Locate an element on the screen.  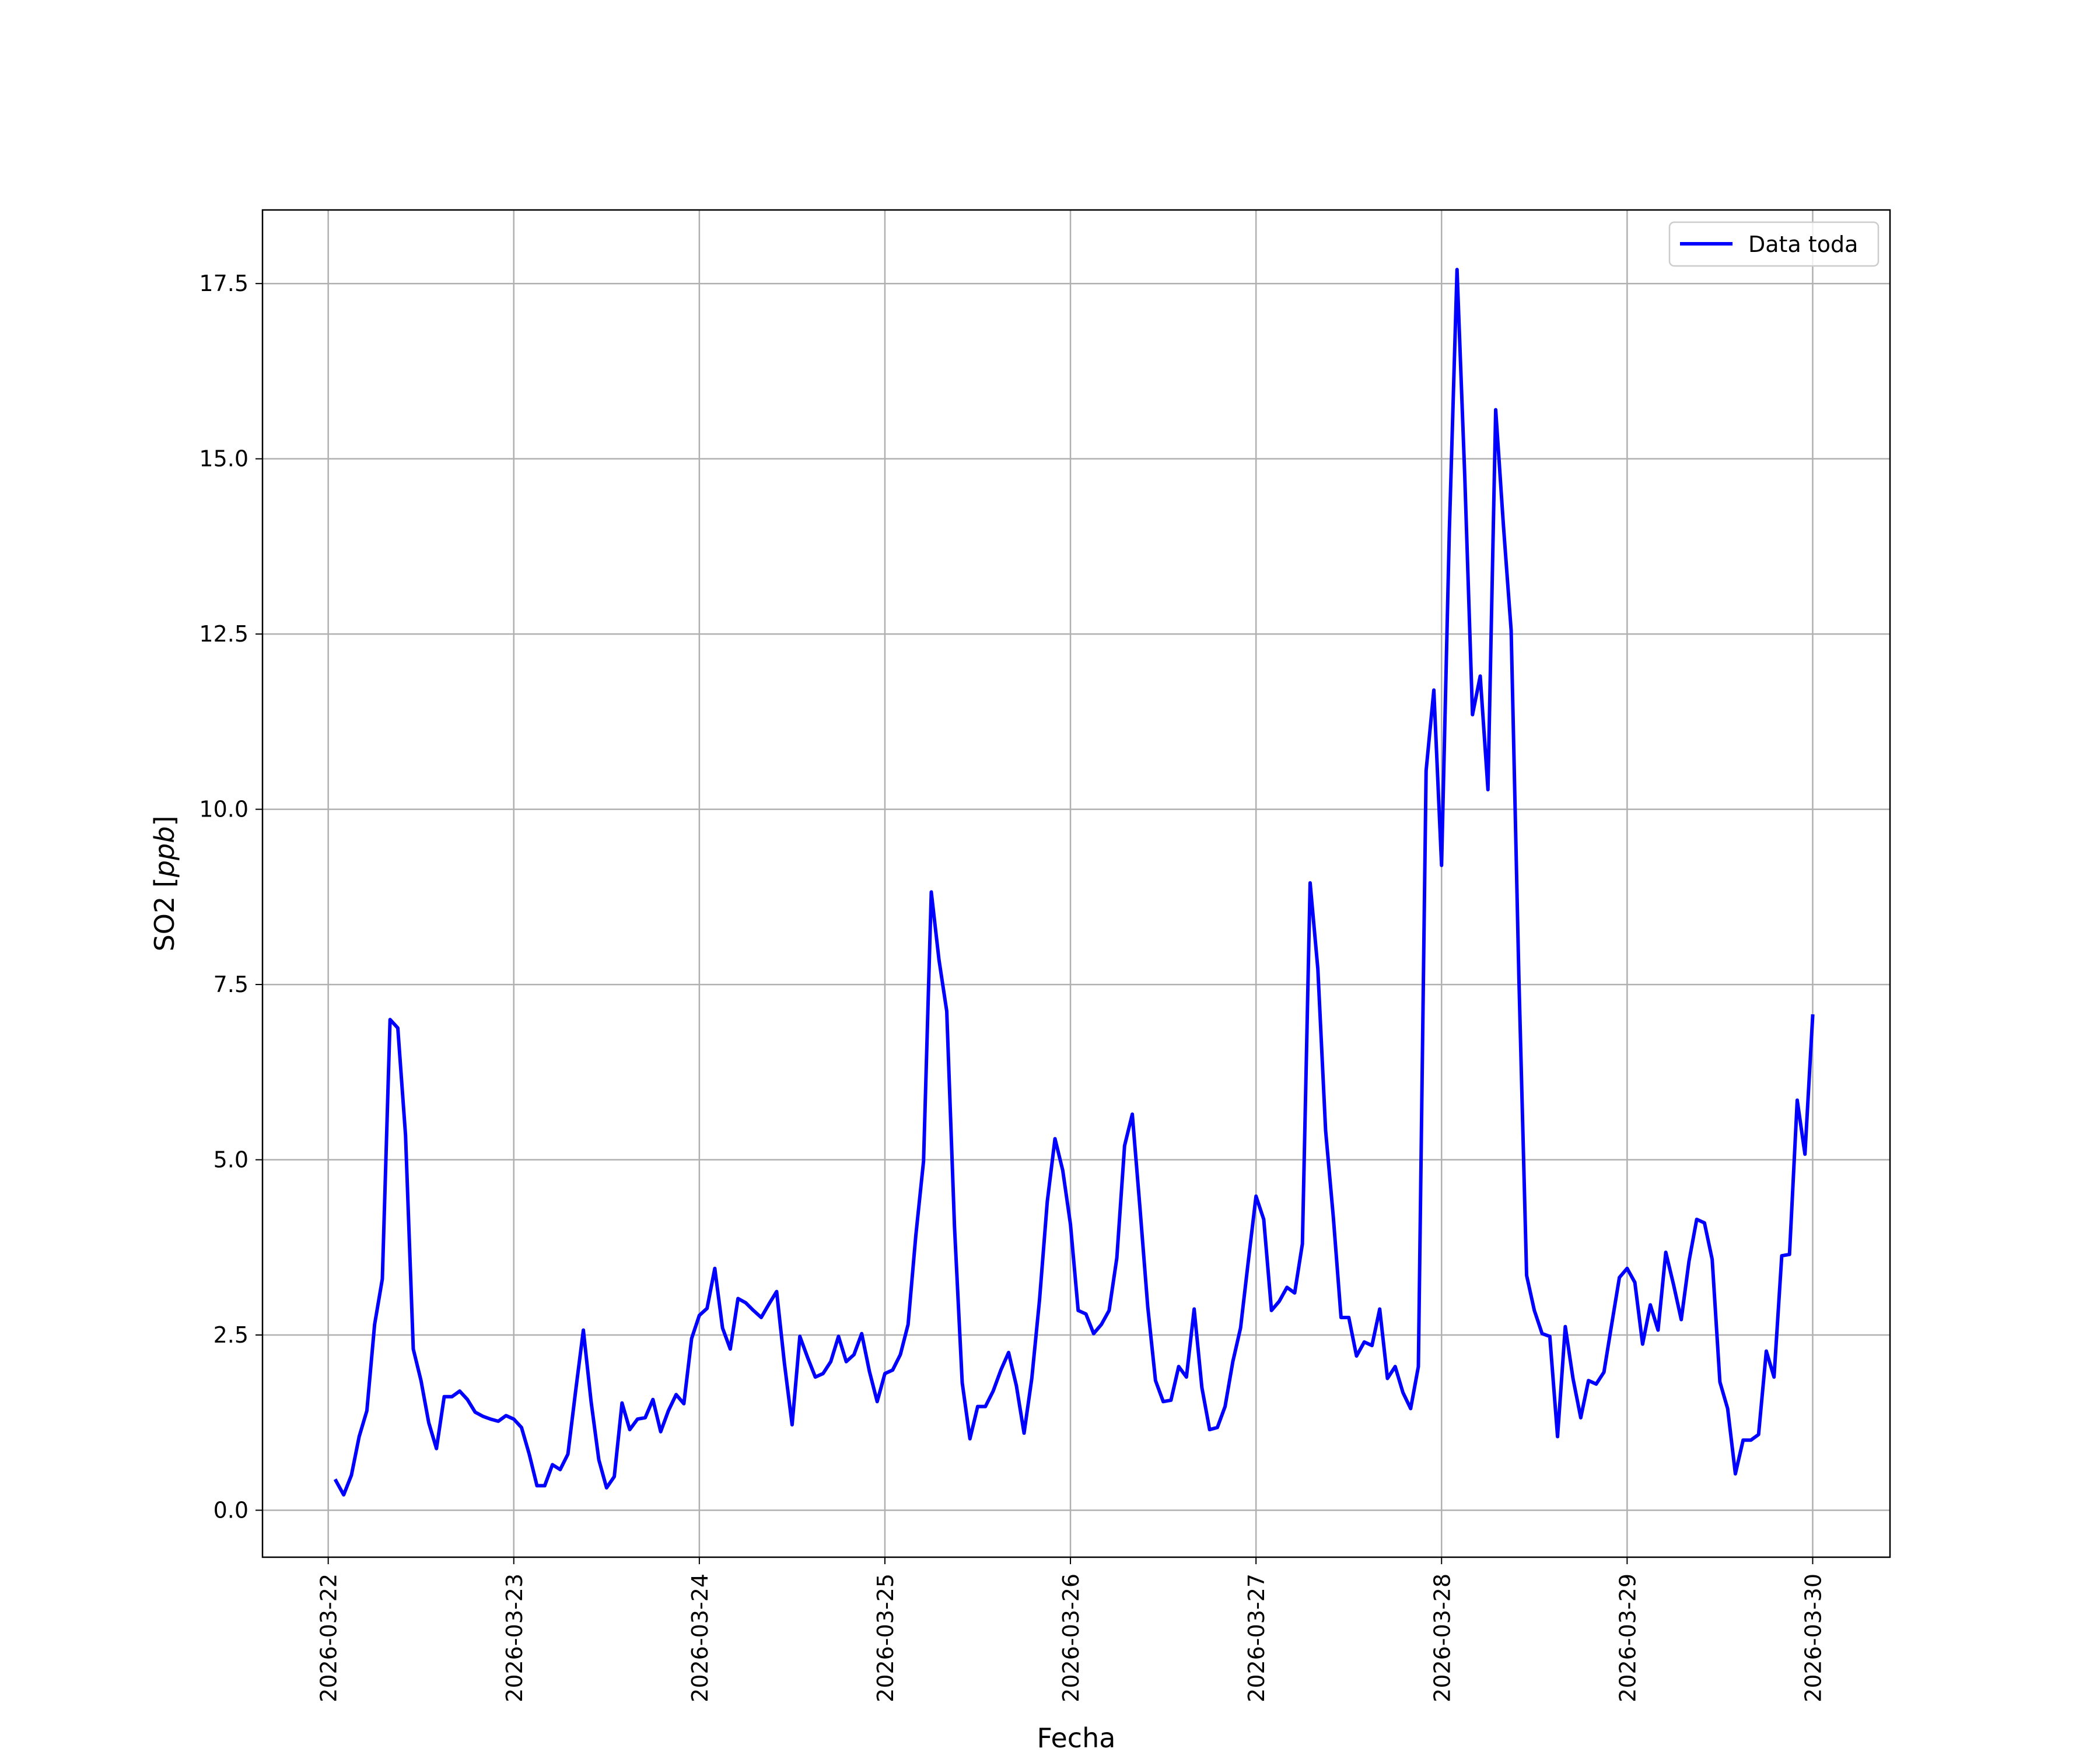
y-tick-label: 7.5 is located at coordinates (231, 984).